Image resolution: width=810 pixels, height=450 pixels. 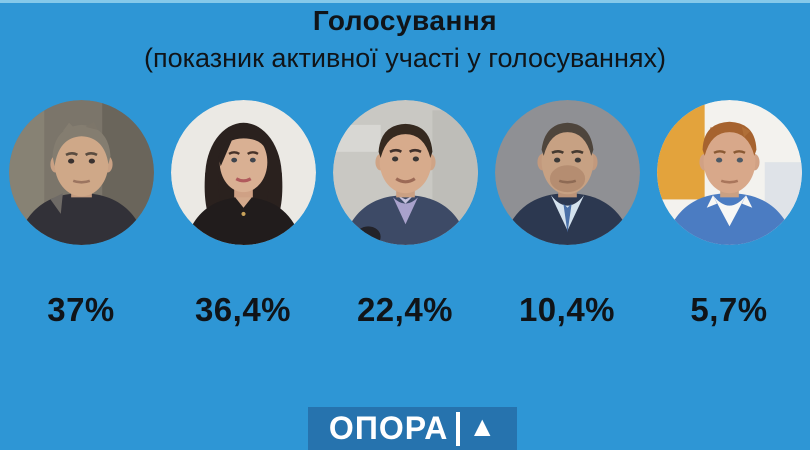 I want to click on candidate-avatar-2-image, so click(x=243, y=172).